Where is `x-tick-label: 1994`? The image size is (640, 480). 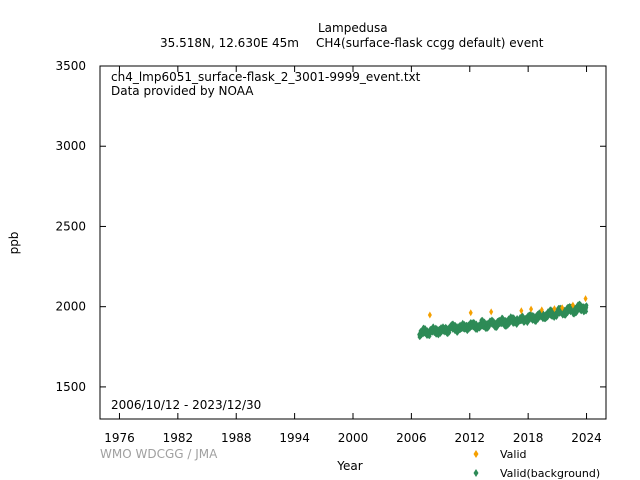
x-tick-label: 1994 is located at coordinates (294, 438).